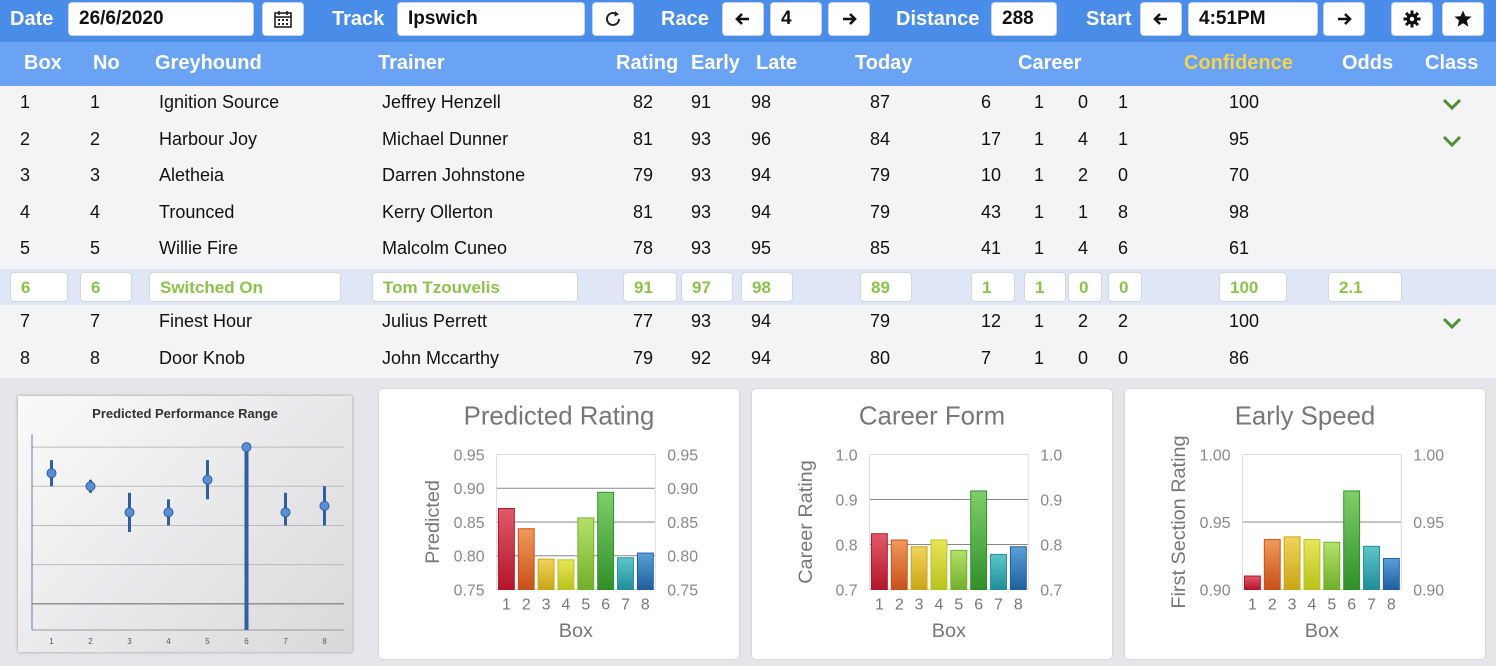 This screenshot has height=666, width=1496. I want to click on cell-trainer: Tom Tzouvelis, so click(475, 286).